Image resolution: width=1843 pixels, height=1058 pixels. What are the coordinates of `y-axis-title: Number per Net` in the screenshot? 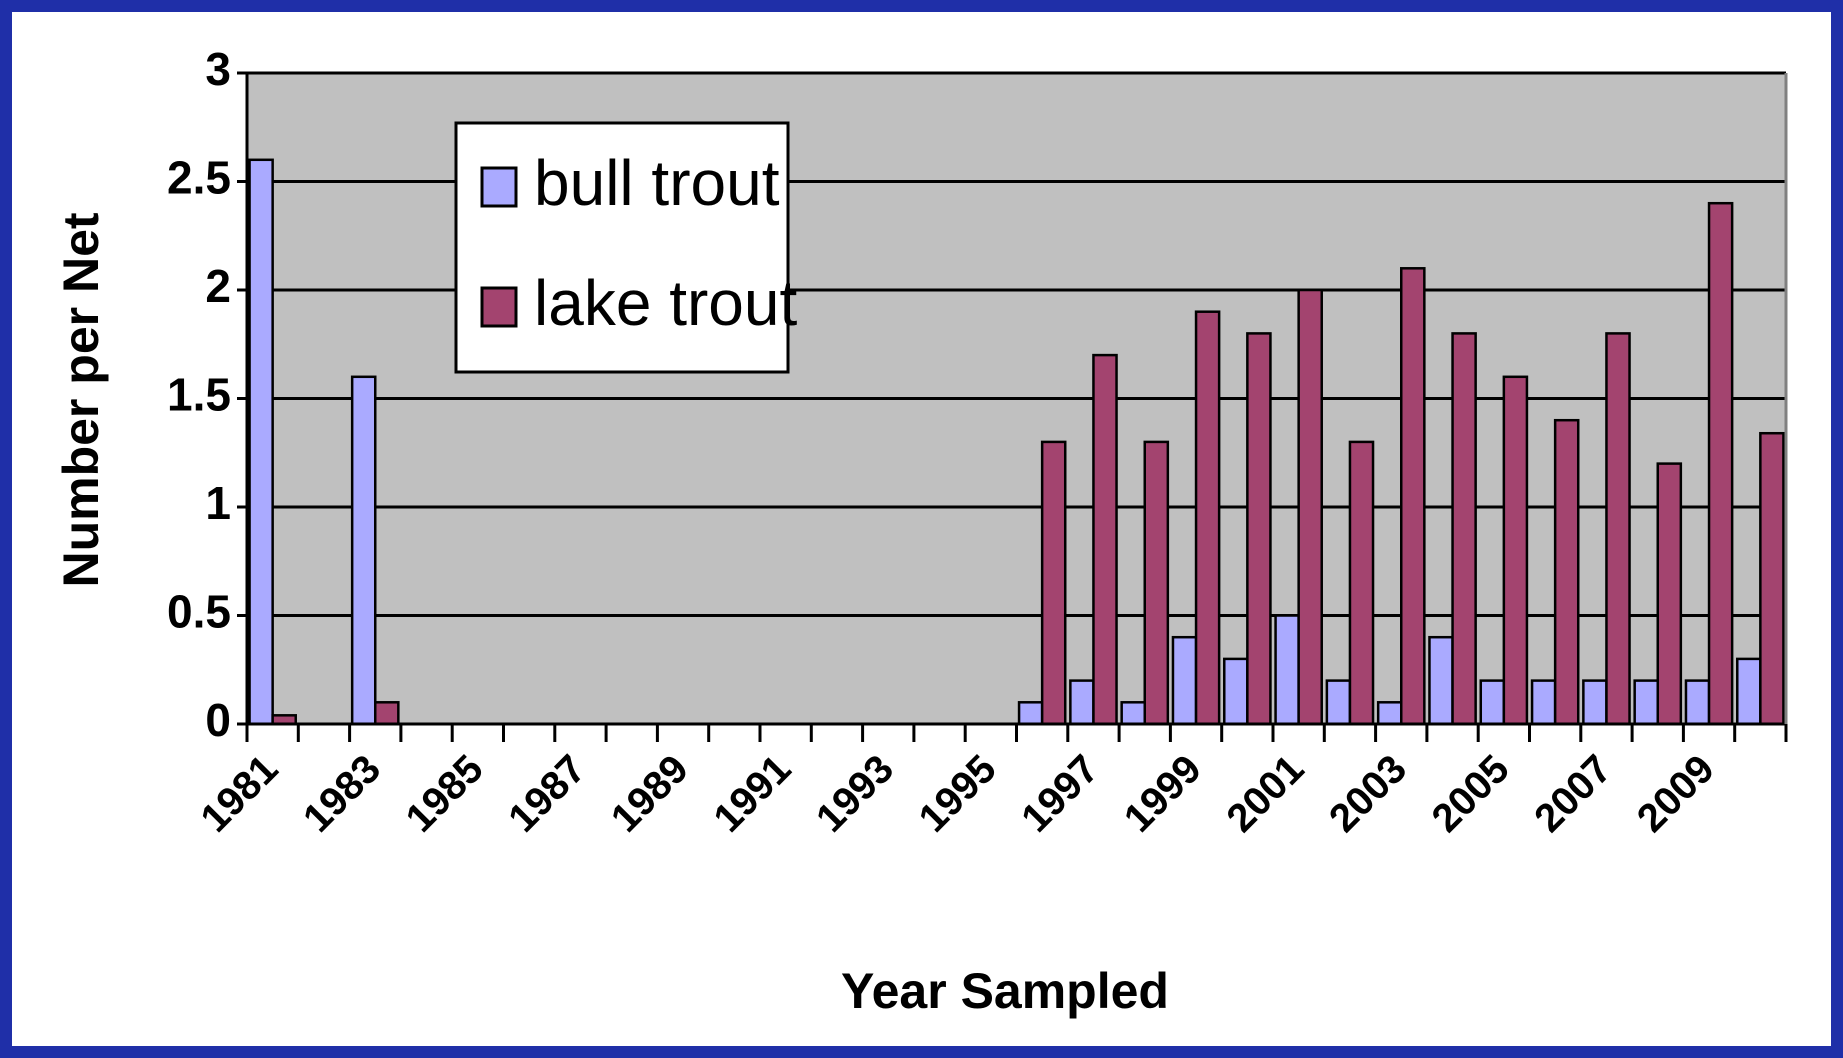 It's located at (81, 399).